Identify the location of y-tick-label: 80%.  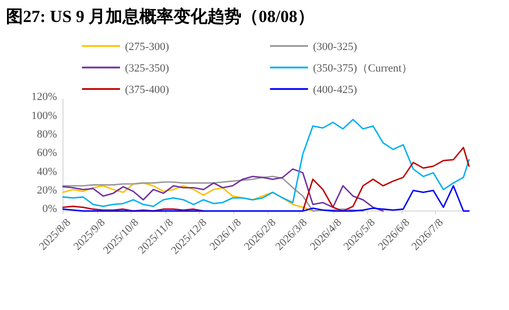
(46, 134).